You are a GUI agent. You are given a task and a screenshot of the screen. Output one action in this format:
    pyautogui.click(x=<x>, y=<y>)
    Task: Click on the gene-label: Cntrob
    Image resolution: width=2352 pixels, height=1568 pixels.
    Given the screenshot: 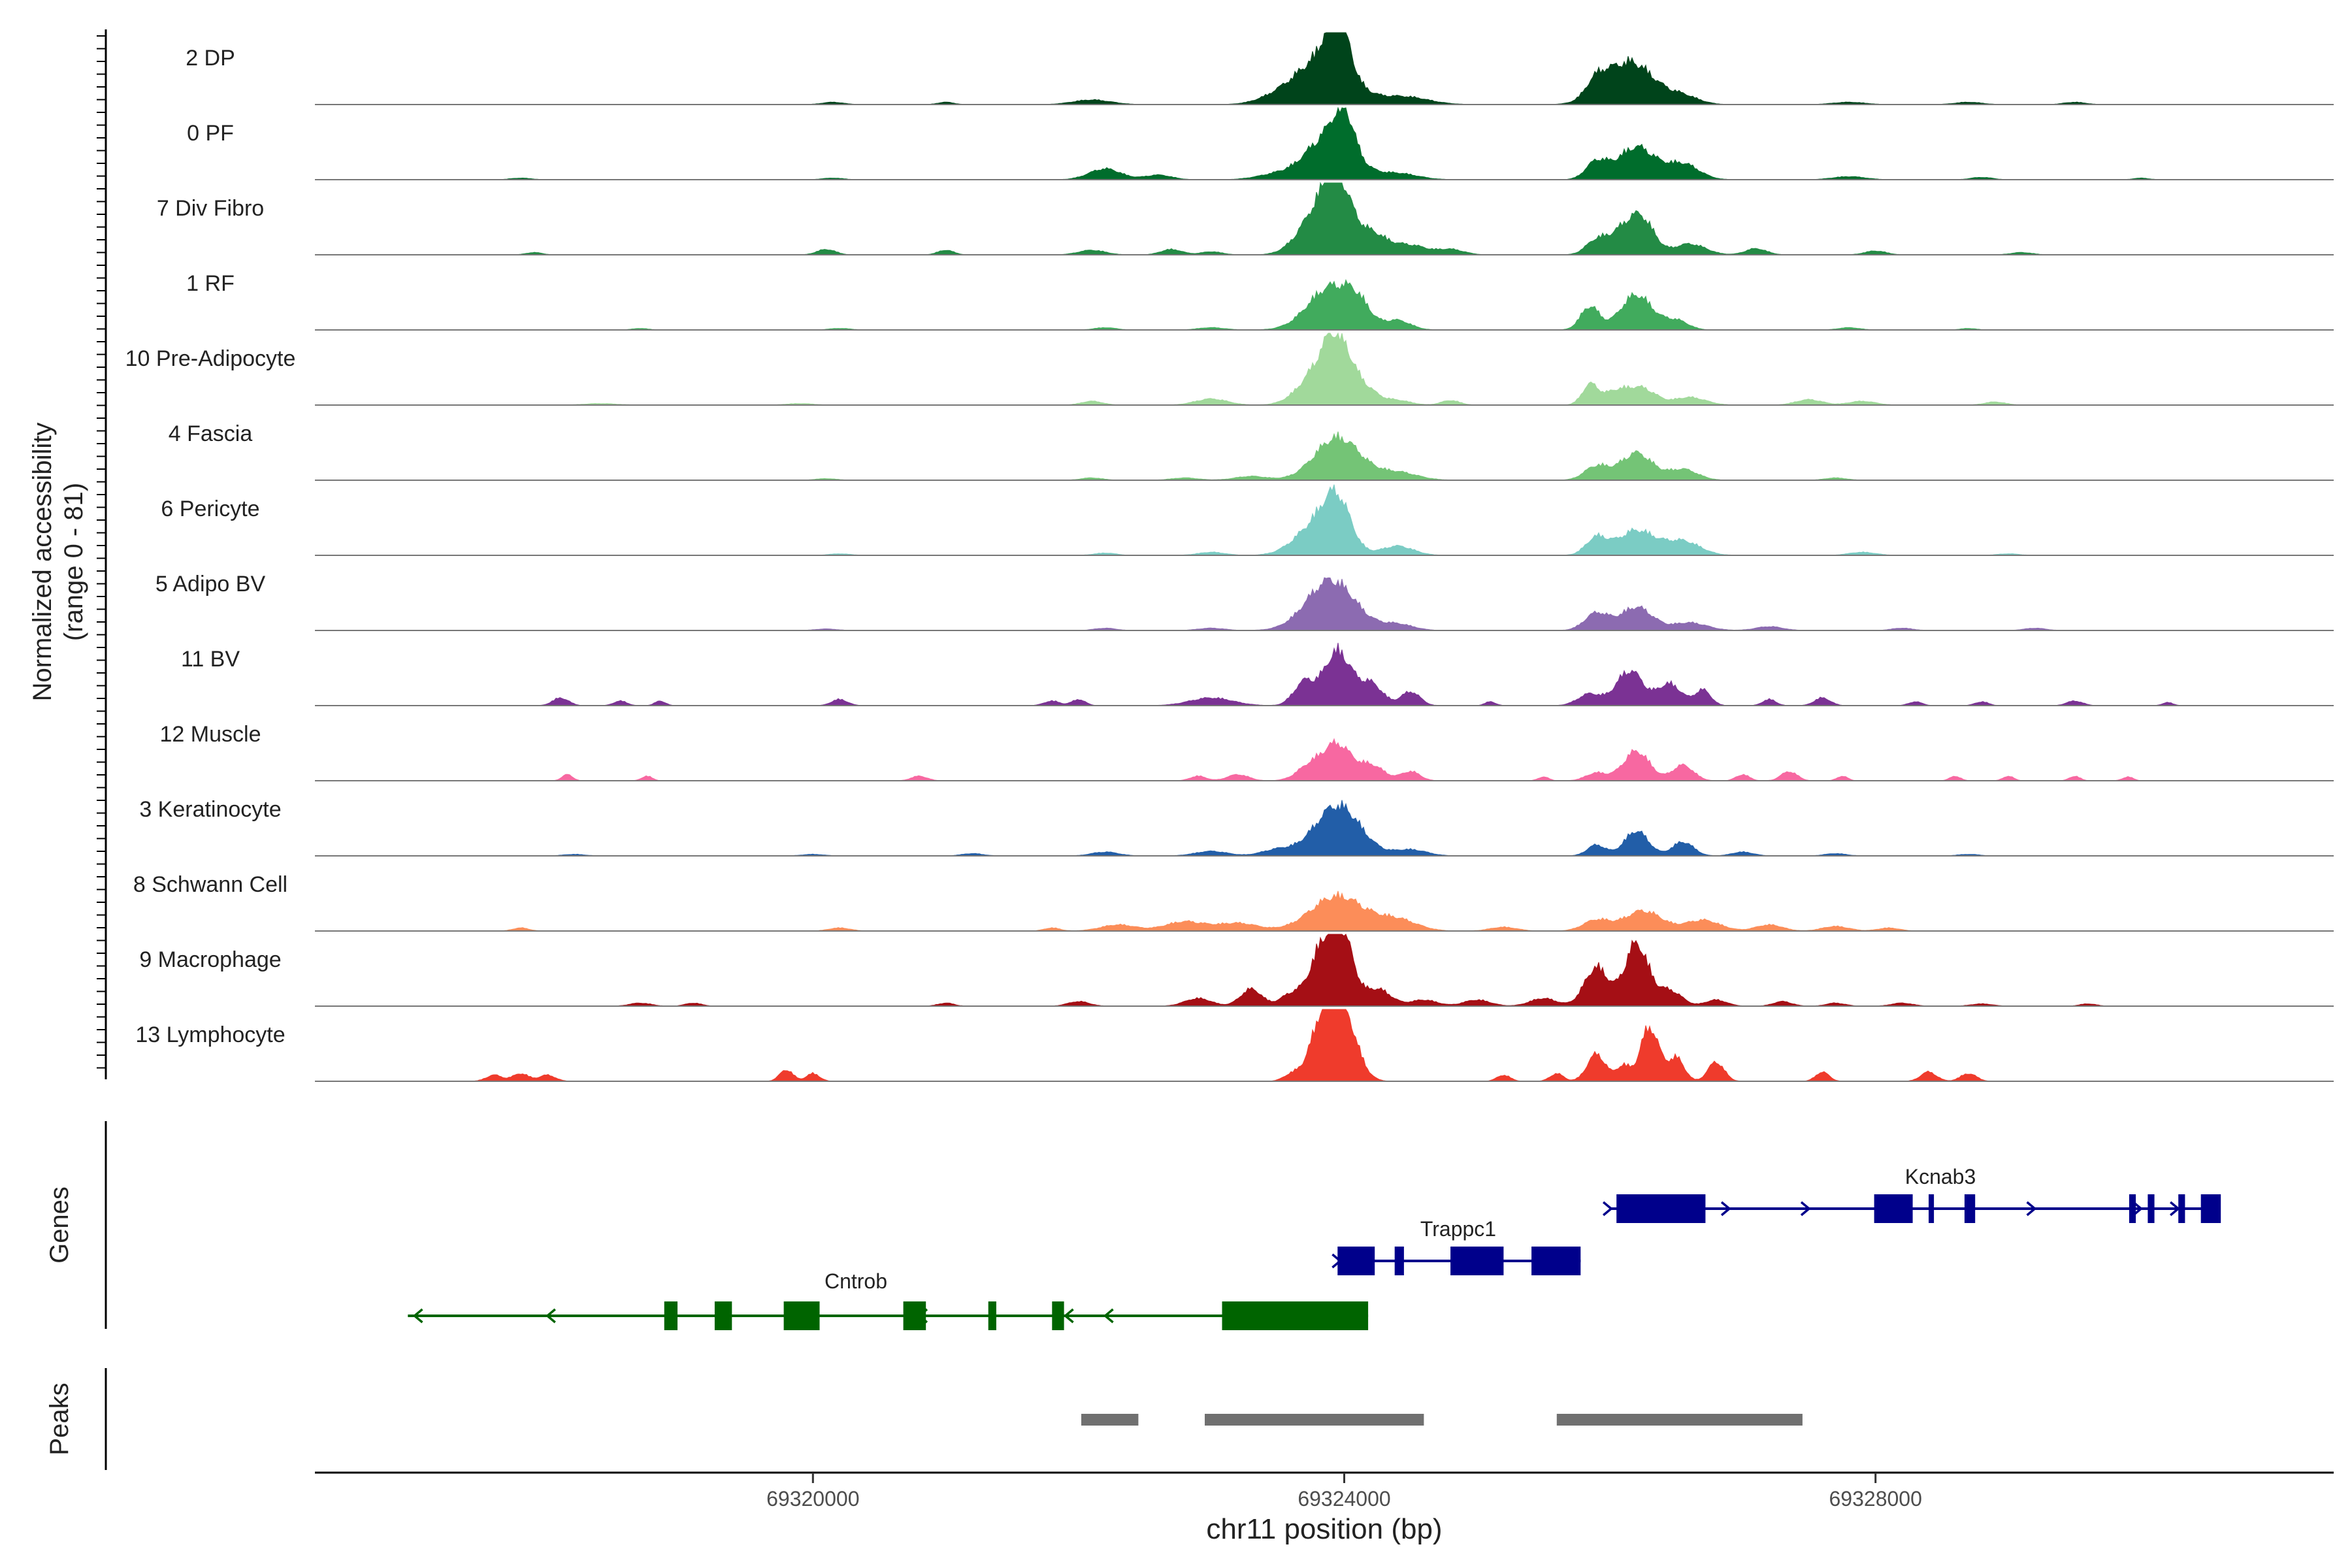 What is the action you would take?
    pyautogui.click(x=856, y=1281)
    